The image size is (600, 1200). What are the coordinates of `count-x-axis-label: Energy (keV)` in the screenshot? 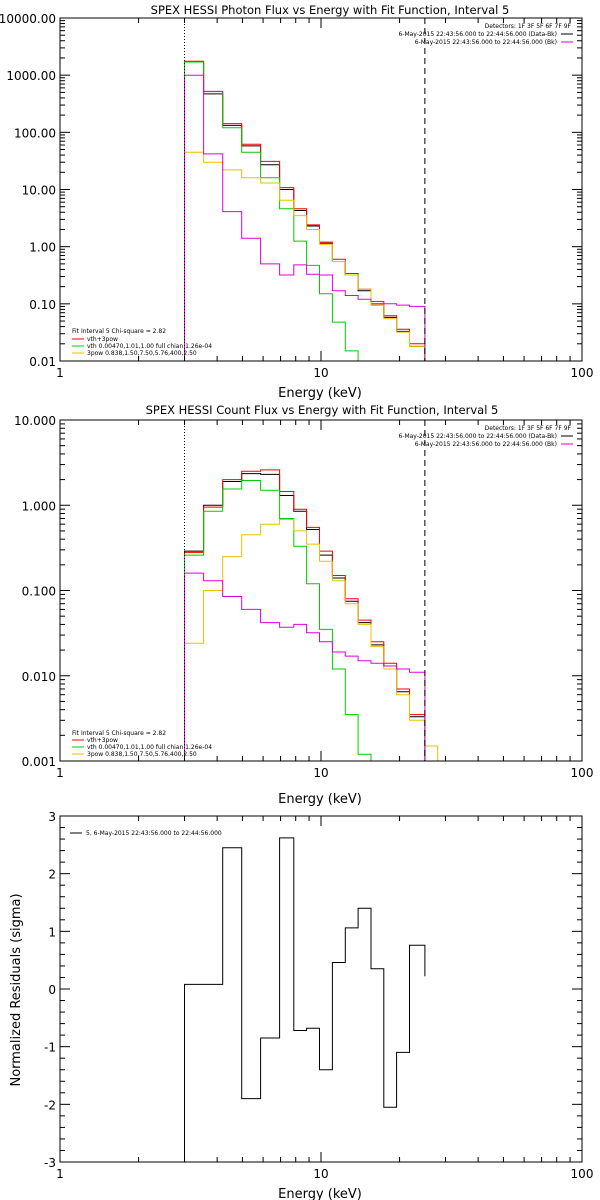 It's located at (320, 799).